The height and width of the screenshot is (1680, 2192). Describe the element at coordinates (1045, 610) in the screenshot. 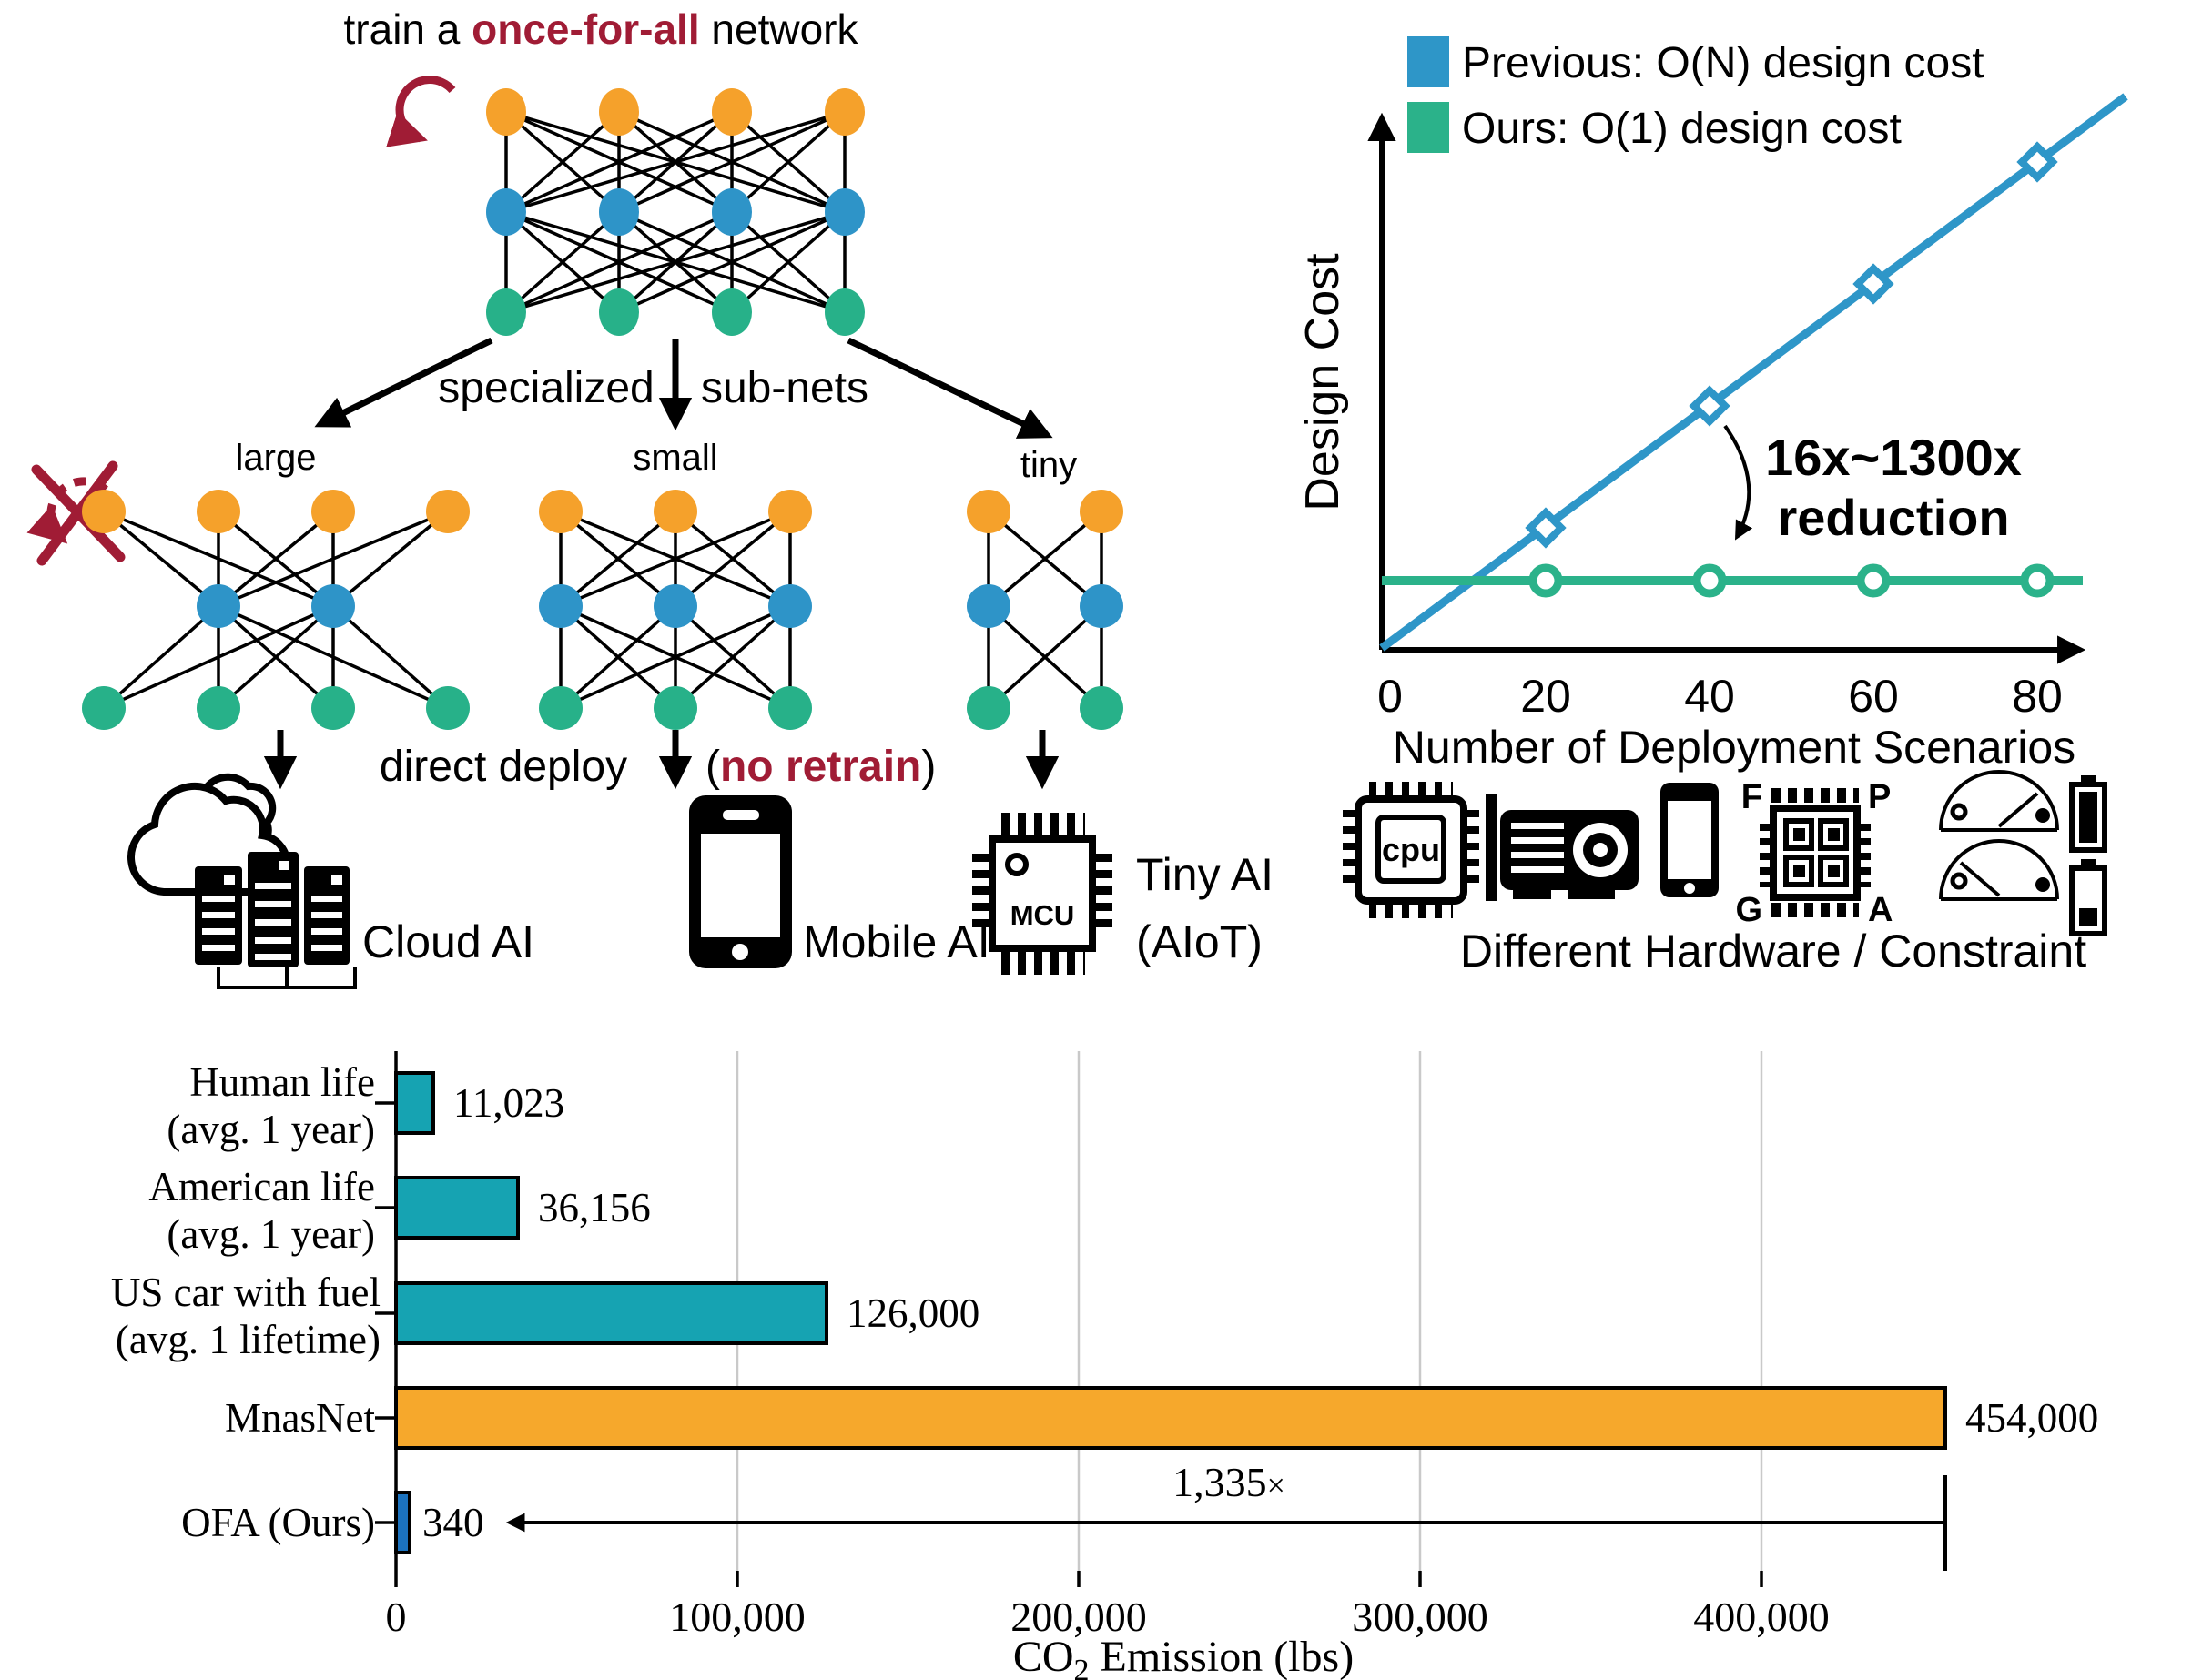

I see `subnet-tiny` at that location.